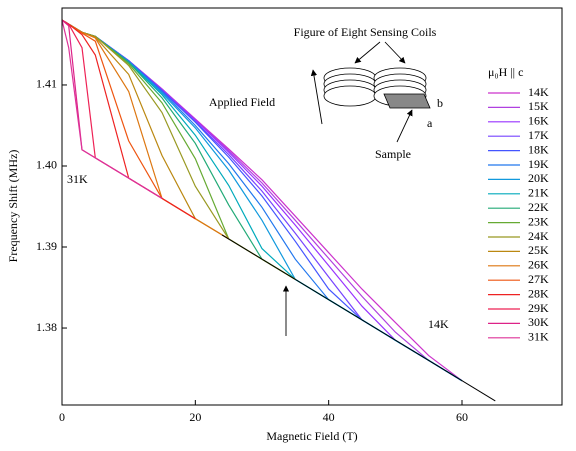  Describe the element at coordinates (538, 92) in the screenshot. I see `legend-label: 14K` at that location.